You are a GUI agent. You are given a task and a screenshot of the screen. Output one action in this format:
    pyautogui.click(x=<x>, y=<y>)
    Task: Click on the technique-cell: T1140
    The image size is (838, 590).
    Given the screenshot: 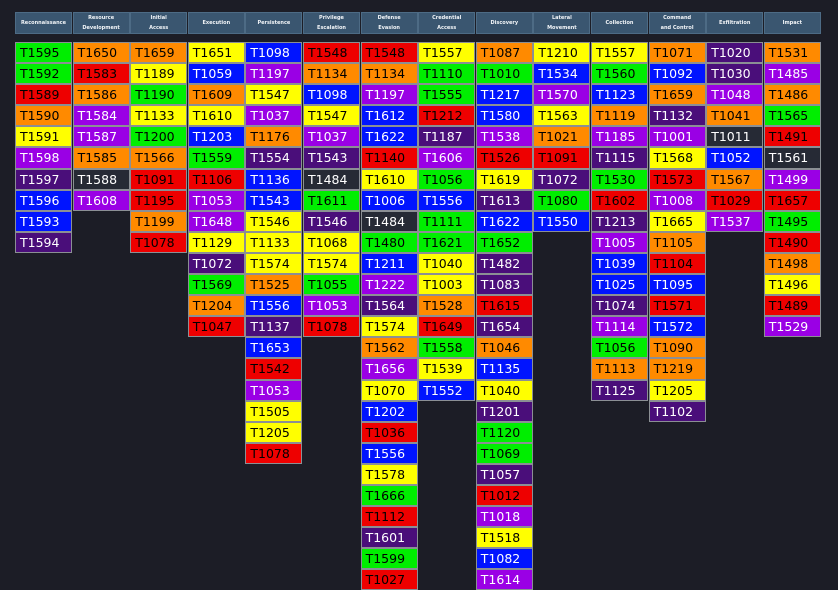 What is the action you would take?
    pyautogui.click(x=389, y=158)
    